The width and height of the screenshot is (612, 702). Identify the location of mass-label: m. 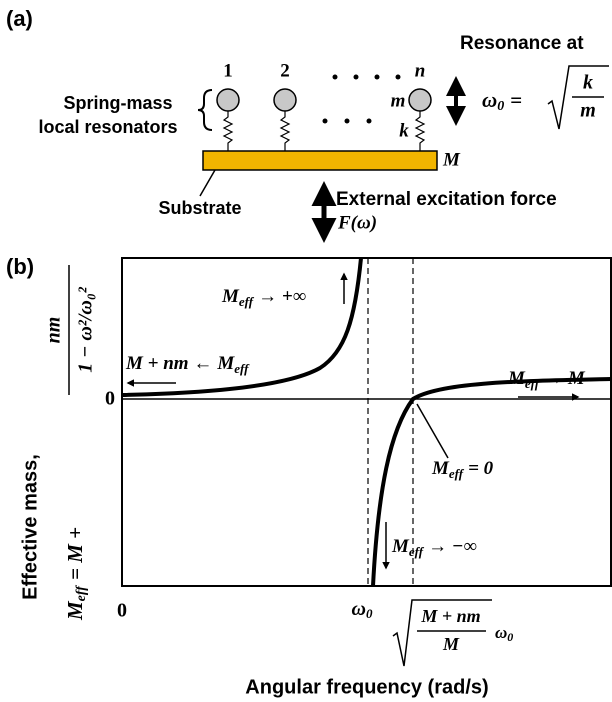
(398, 100).